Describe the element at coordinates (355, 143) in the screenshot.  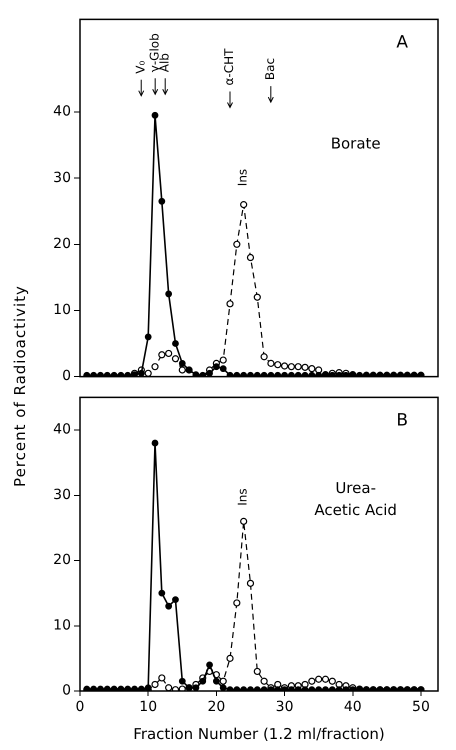
I see `annotation: Borate` at that location.